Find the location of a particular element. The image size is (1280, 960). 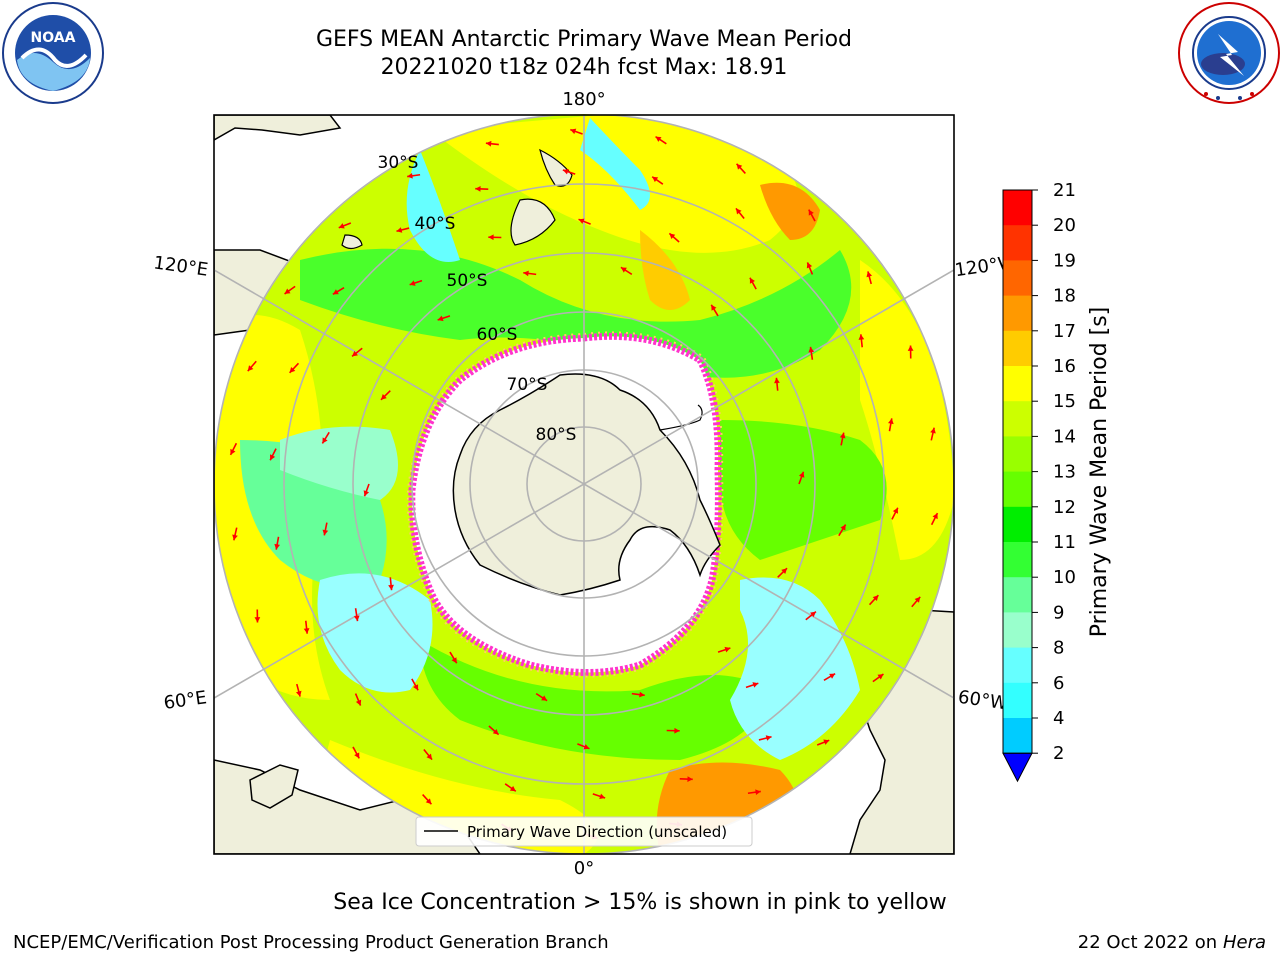

field-cyan-north is located at coordinates (433, 206).